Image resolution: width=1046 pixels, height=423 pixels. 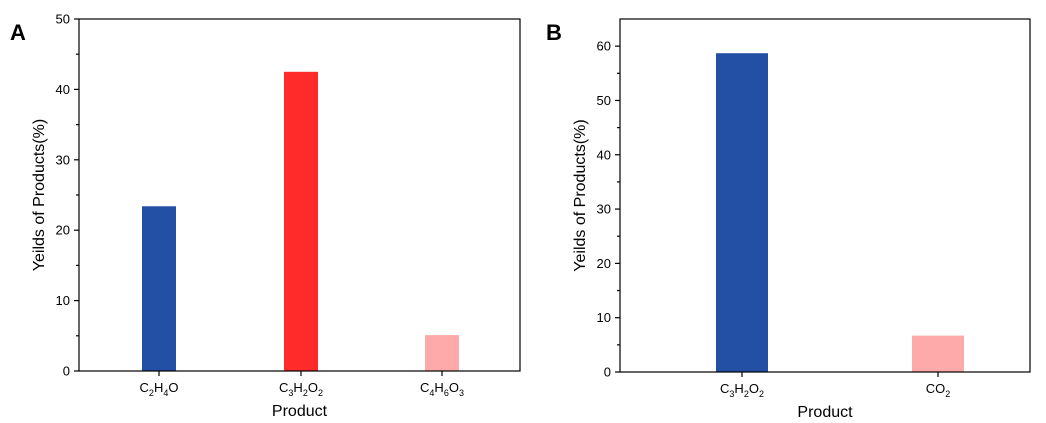 I want to click on panel-a-y-axis-title: Yeilds of Products(%), so click(x=39, y=195).